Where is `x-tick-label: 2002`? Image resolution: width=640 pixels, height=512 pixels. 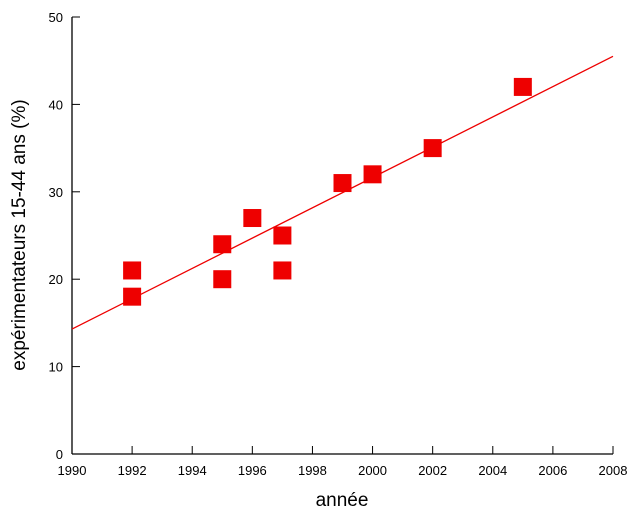 x-tick-label: 2002 is located at coordinates (432, 470).